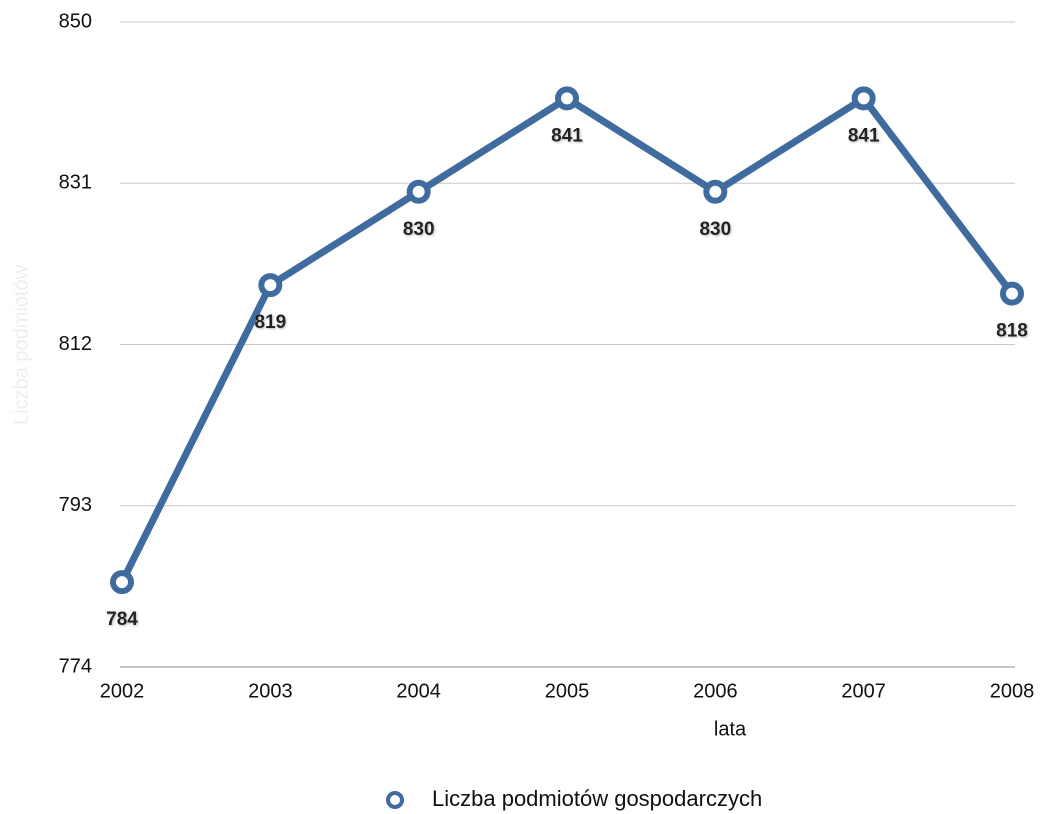  I want to click on x-tick-label: 2003, so click(270, 691).